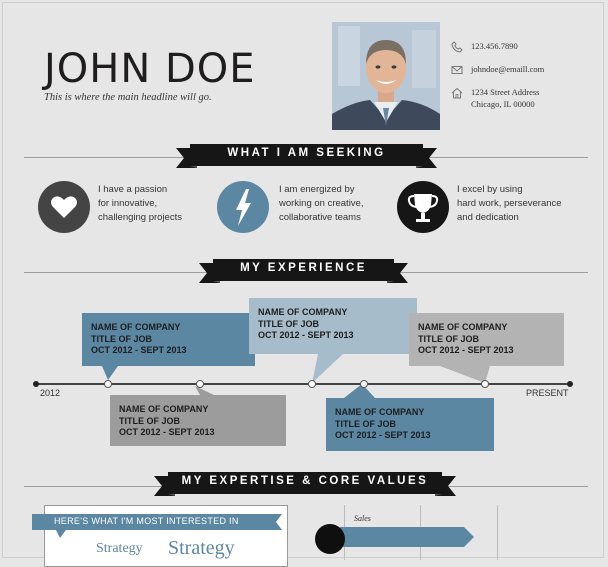  What do you see at coordinates (128, 97) in the screenshot?
I see `headline: This is where the main headline will go.` at bounding box center [128, 97].